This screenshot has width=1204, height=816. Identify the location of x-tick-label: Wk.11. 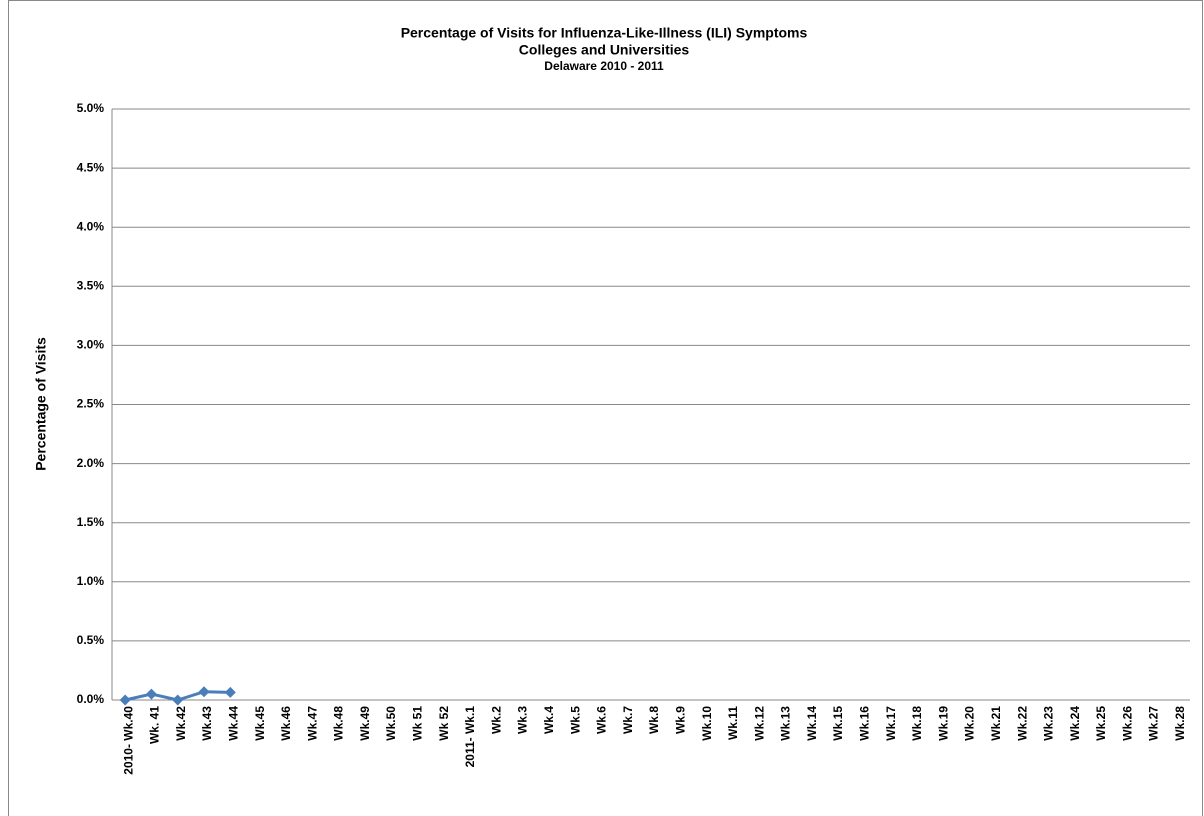
(733, 723).